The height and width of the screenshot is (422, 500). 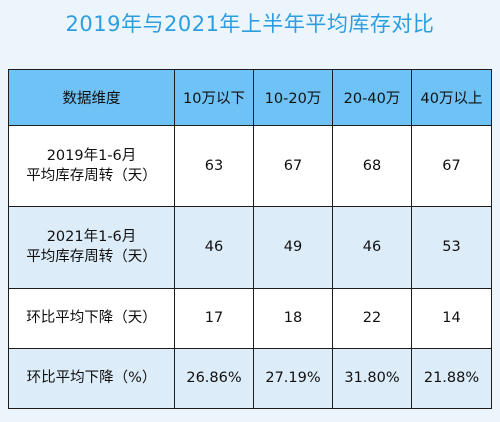 I want to click on table-cell: 31.80%, so click(x=372, y=378).